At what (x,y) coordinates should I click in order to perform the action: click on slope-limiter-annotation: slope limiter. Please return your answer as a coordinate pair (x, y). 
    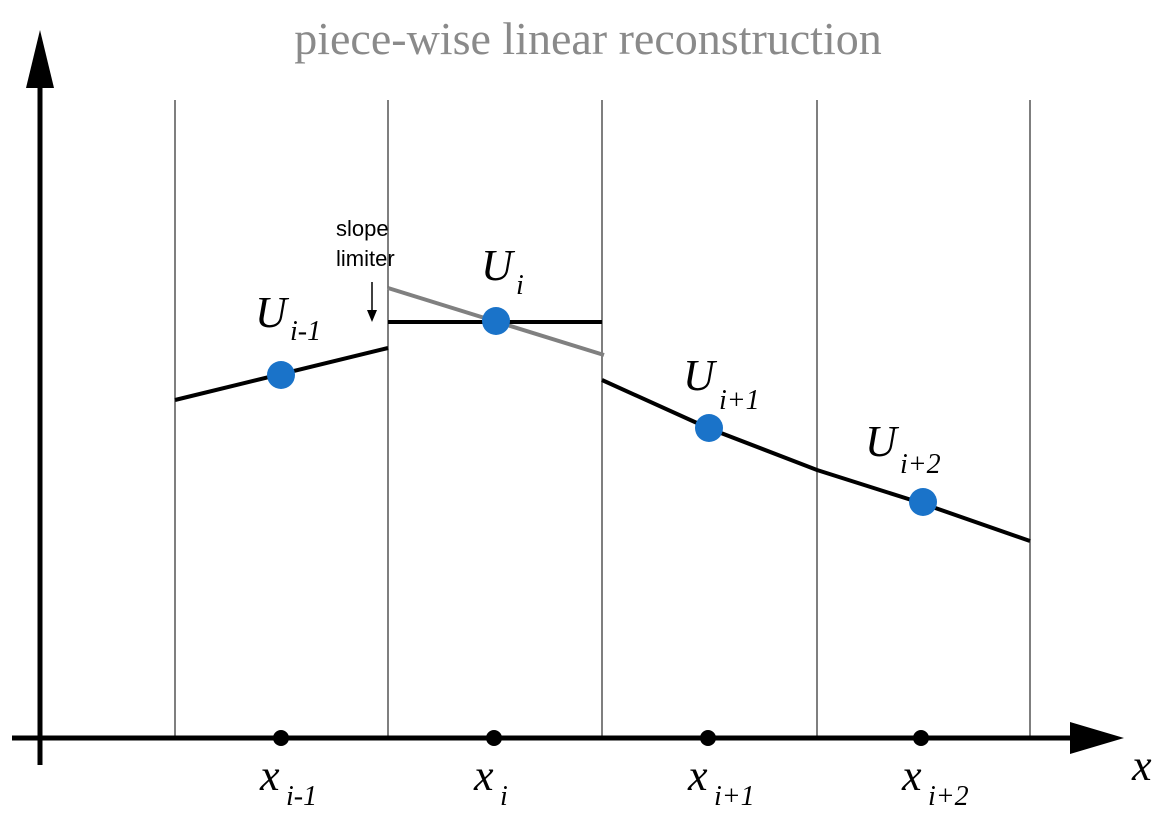
    Looking at the image, I should click on (365, 269).